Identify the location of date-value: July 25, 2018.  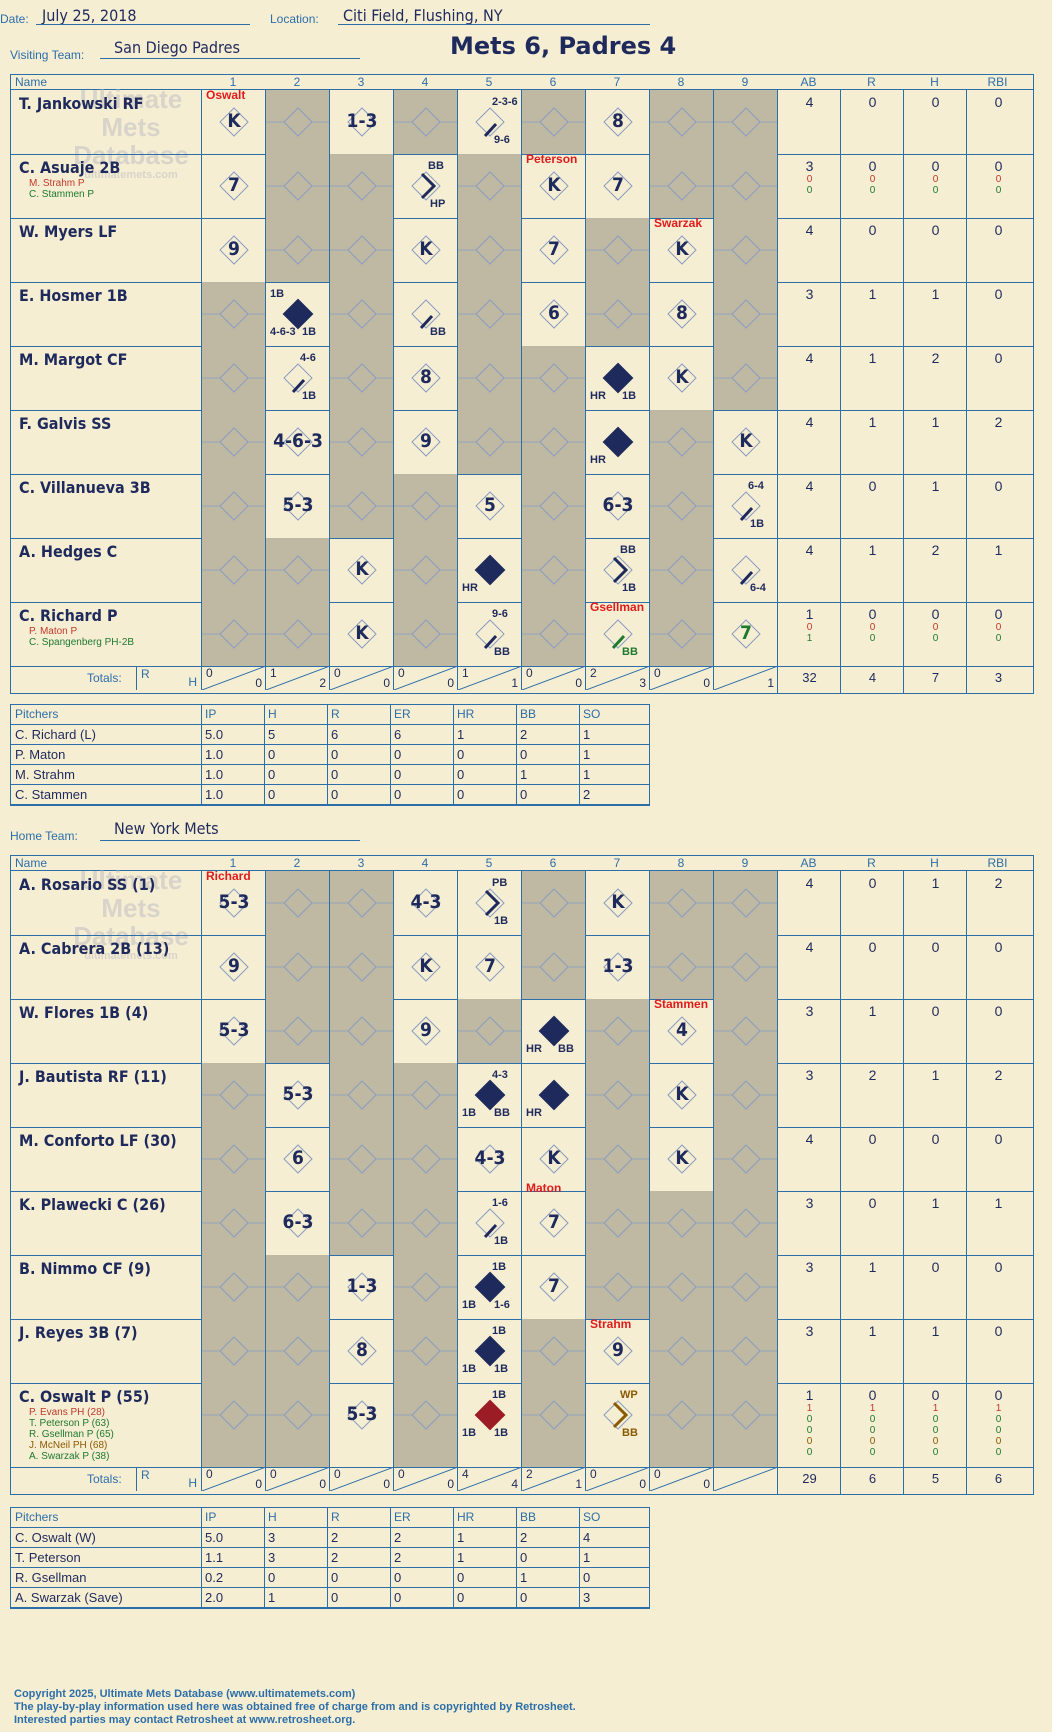
(89, 15).